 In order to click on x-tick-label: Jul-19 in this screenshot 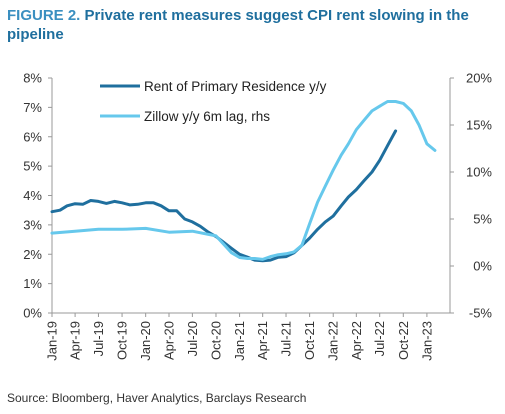, I will do `click(98, 338)`.